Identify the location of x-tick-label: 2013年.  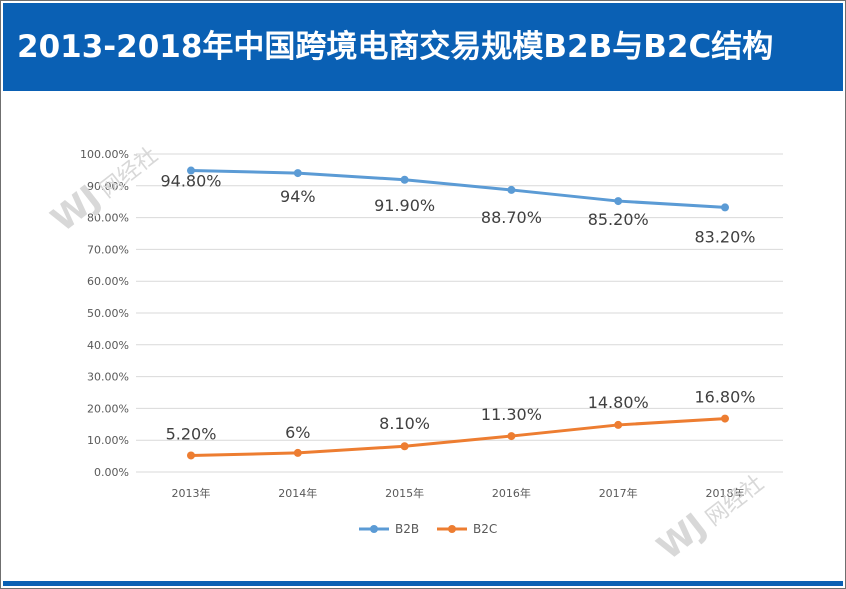
(191, 493).